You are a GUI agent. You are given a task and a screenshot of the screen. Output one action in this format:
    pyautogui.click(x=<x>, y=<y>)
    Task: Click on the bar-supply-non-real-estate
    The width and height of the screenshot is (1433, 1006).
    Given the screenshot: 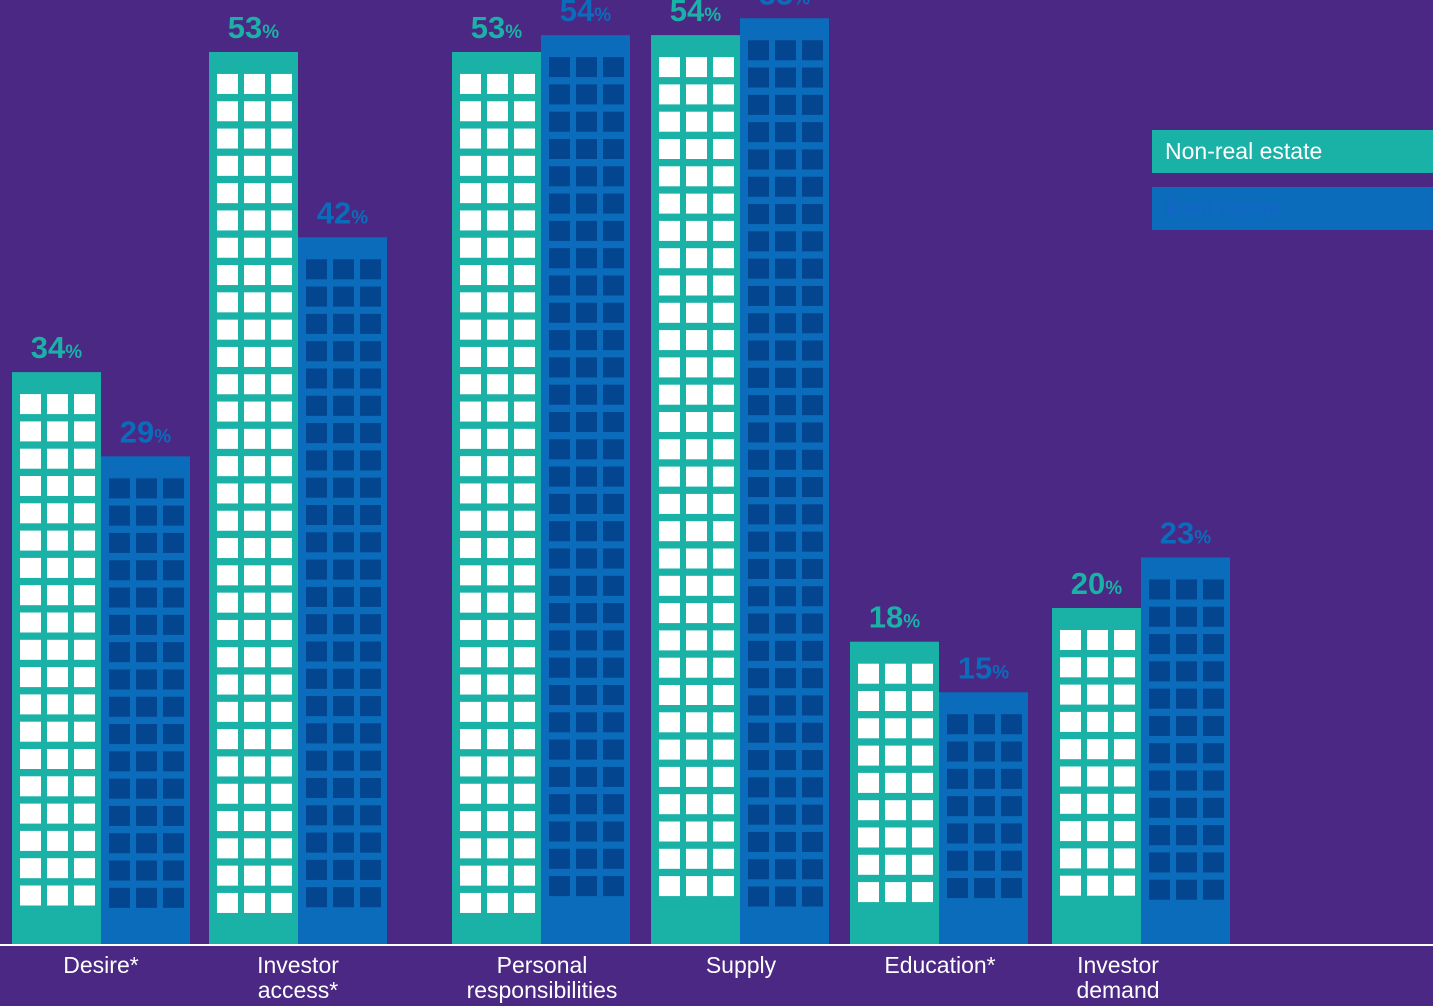 What is the action you would take?
    pyautogui.click(x=695, y=490)
    